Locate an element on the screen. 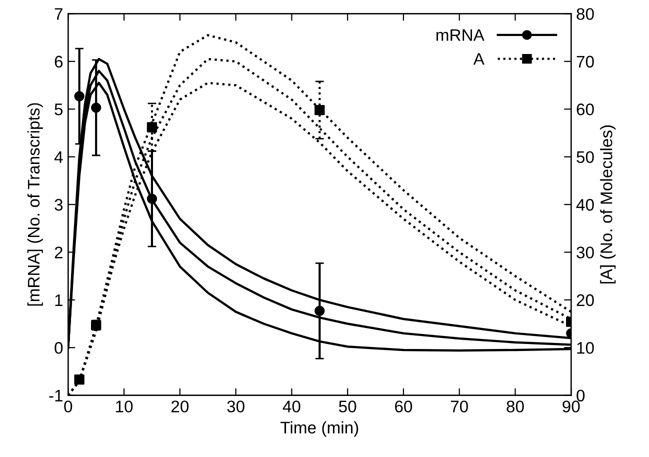 The height and width of the screenshot is (457, 649). x-tick-label: 30 is located at coordinates (235, 406).